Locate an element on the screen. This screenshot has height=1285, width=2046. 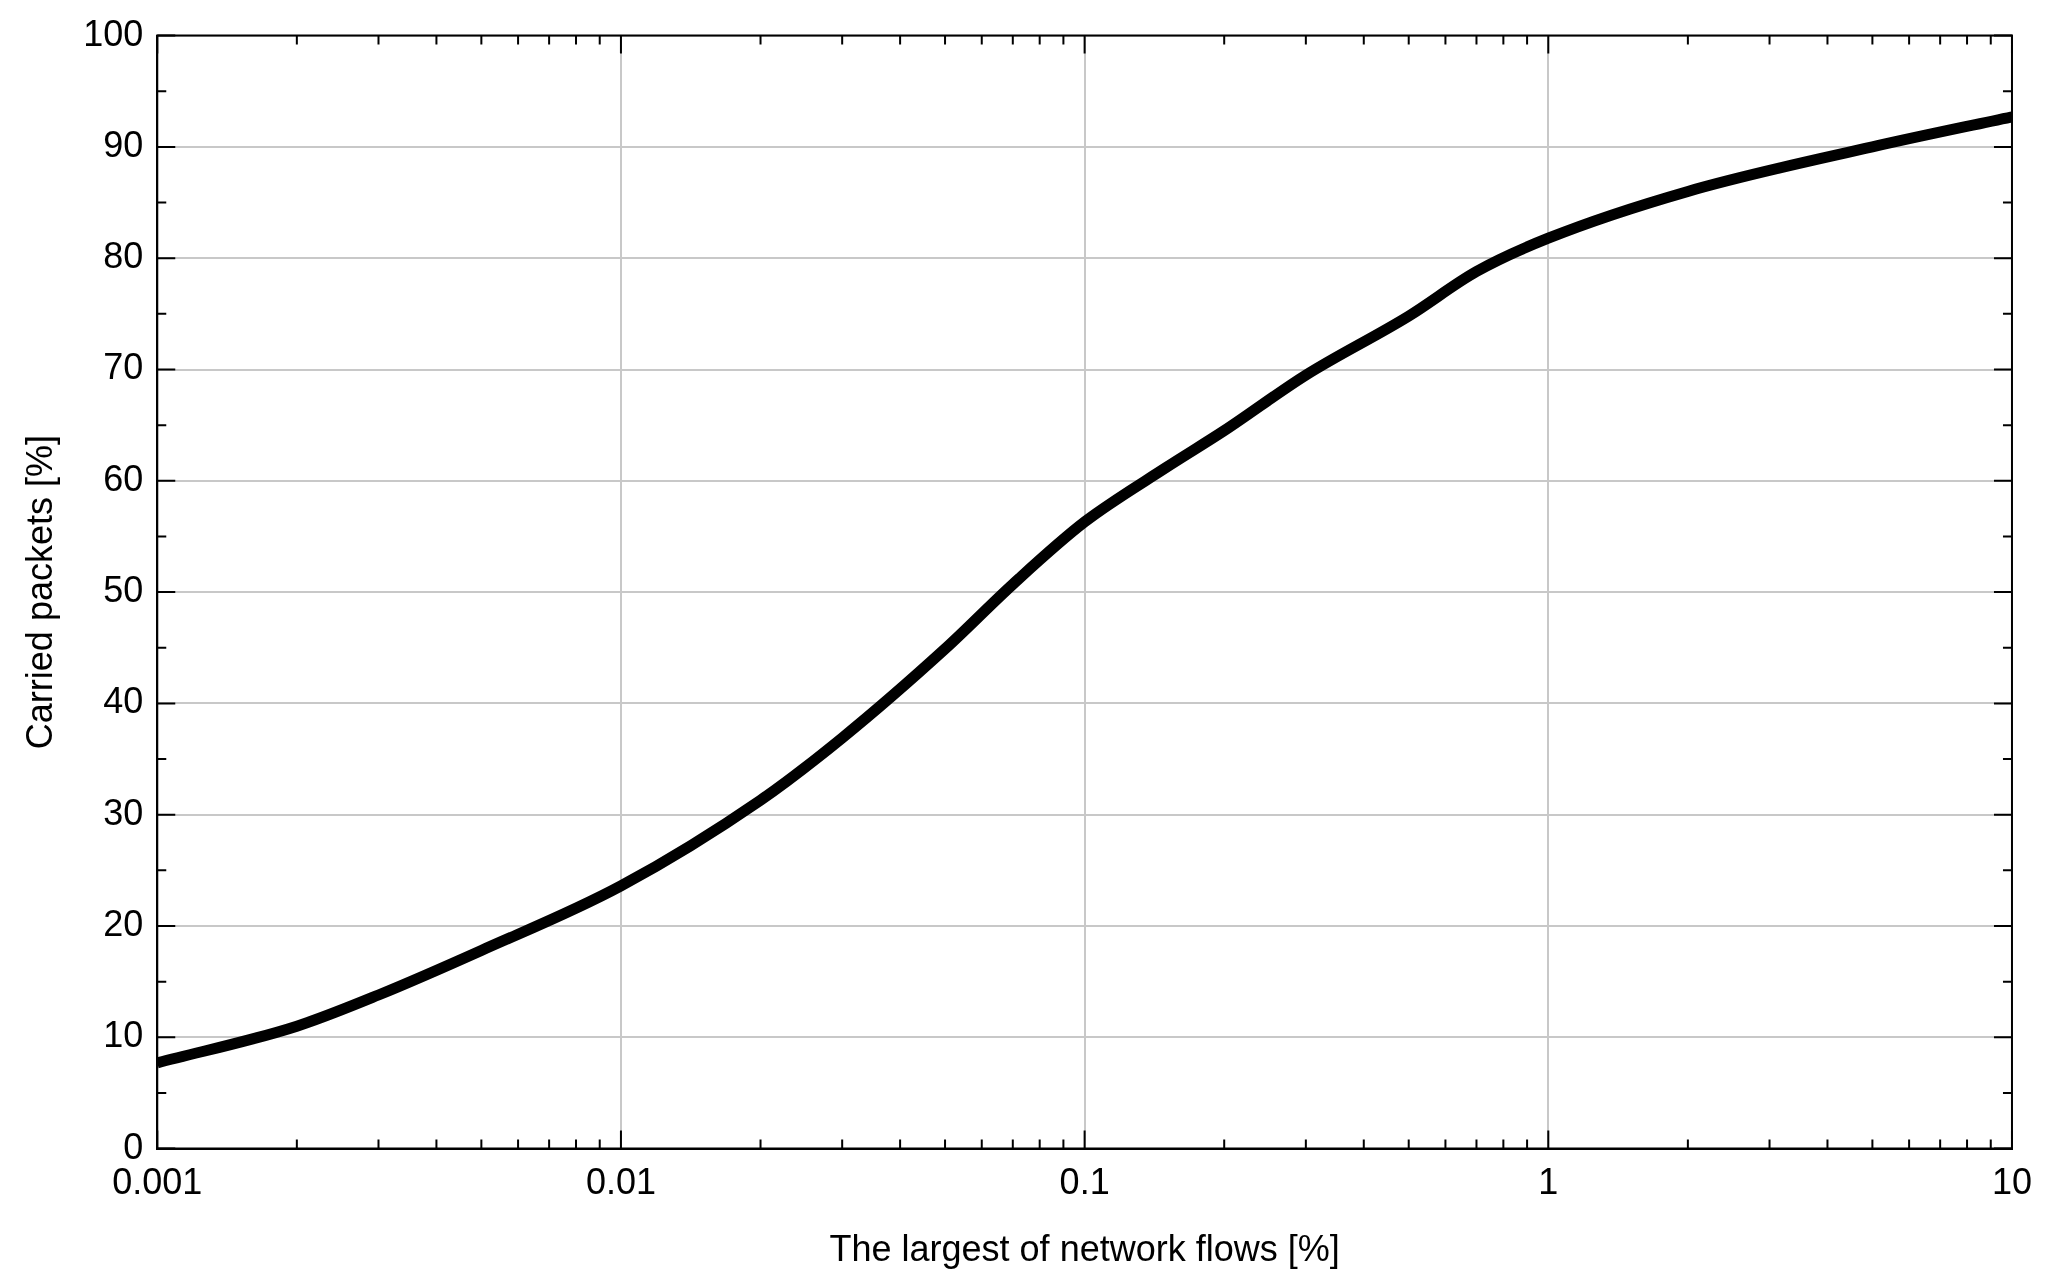
y-tick-label: 20 is located at coordinates (123, 923).